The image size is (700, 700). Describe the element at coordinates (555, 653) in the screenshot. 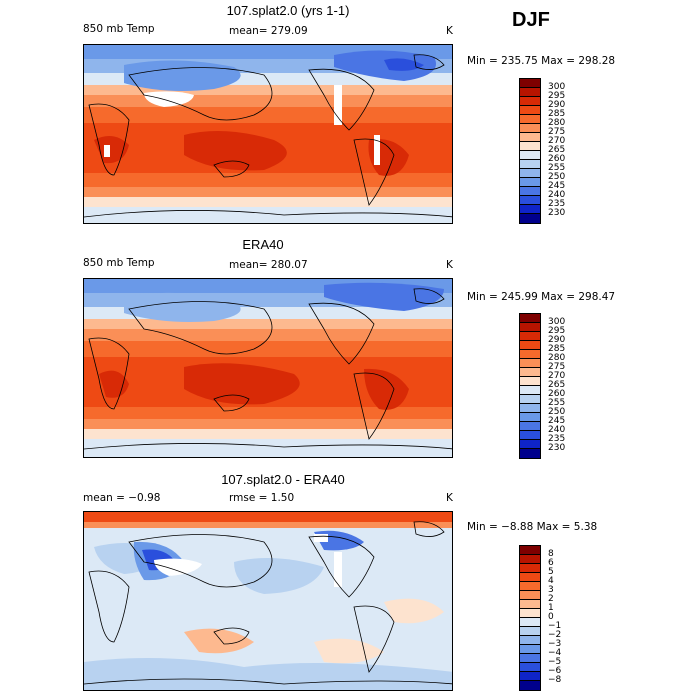

I see `colorbar-tick-label: −4` at that location.